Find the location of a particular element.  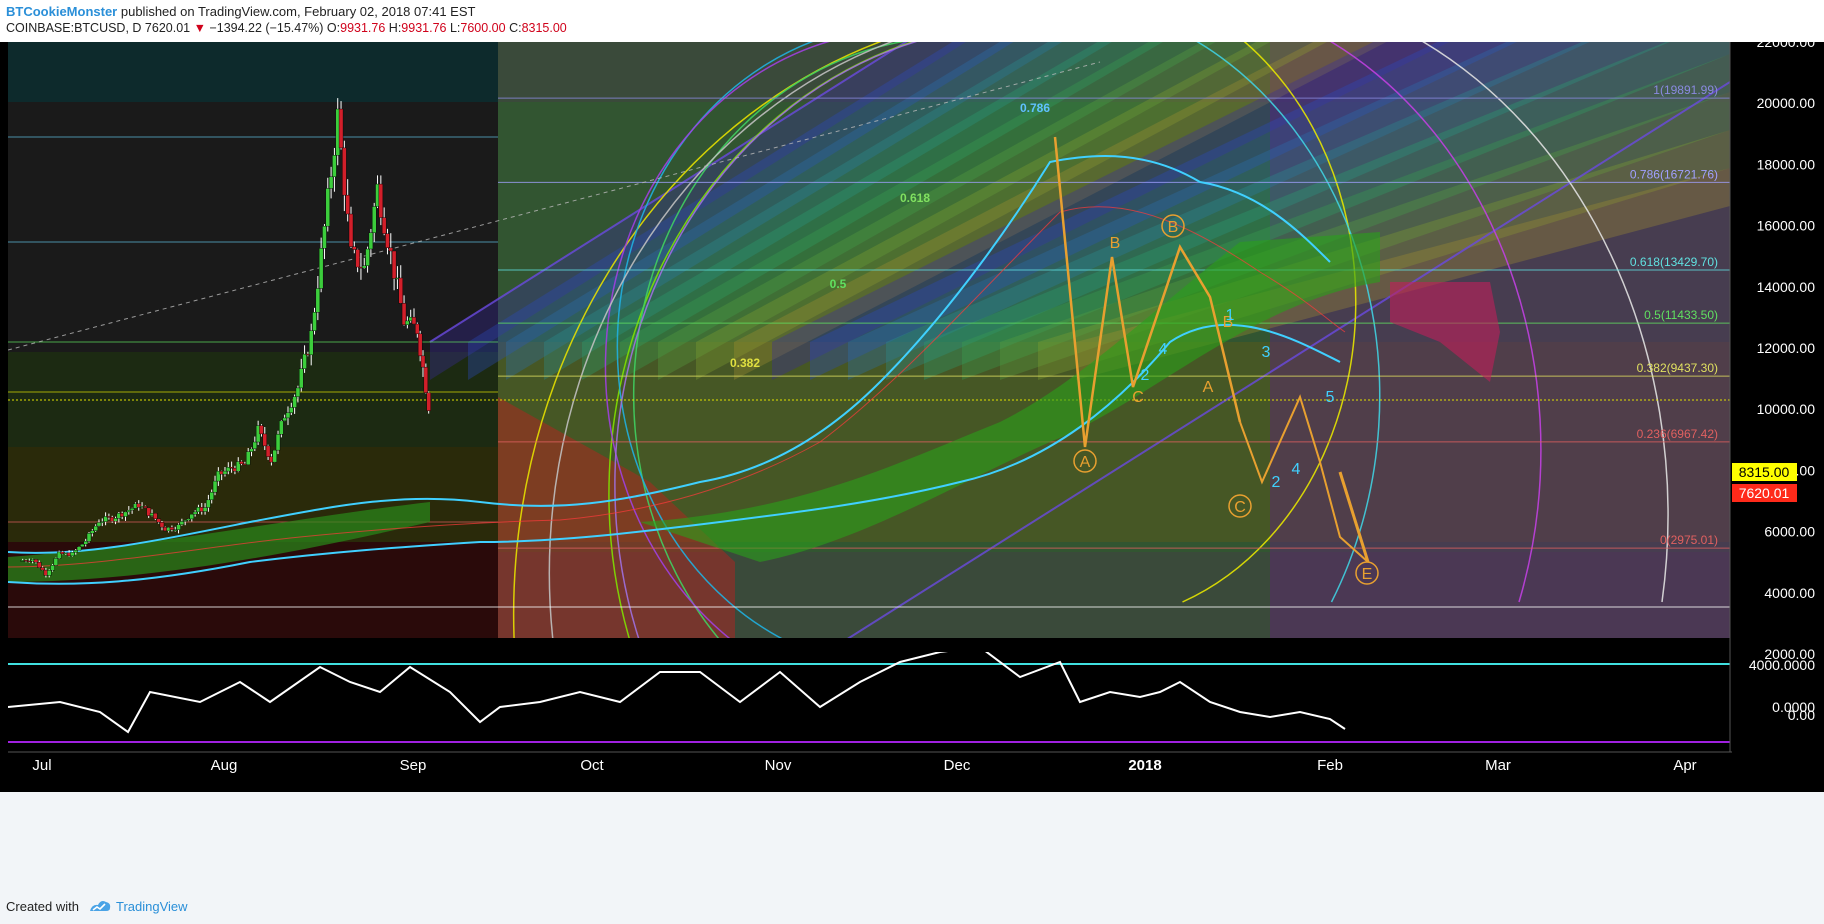

osc-tick-label: 0.0000 is located at coordinates (1793, 707).